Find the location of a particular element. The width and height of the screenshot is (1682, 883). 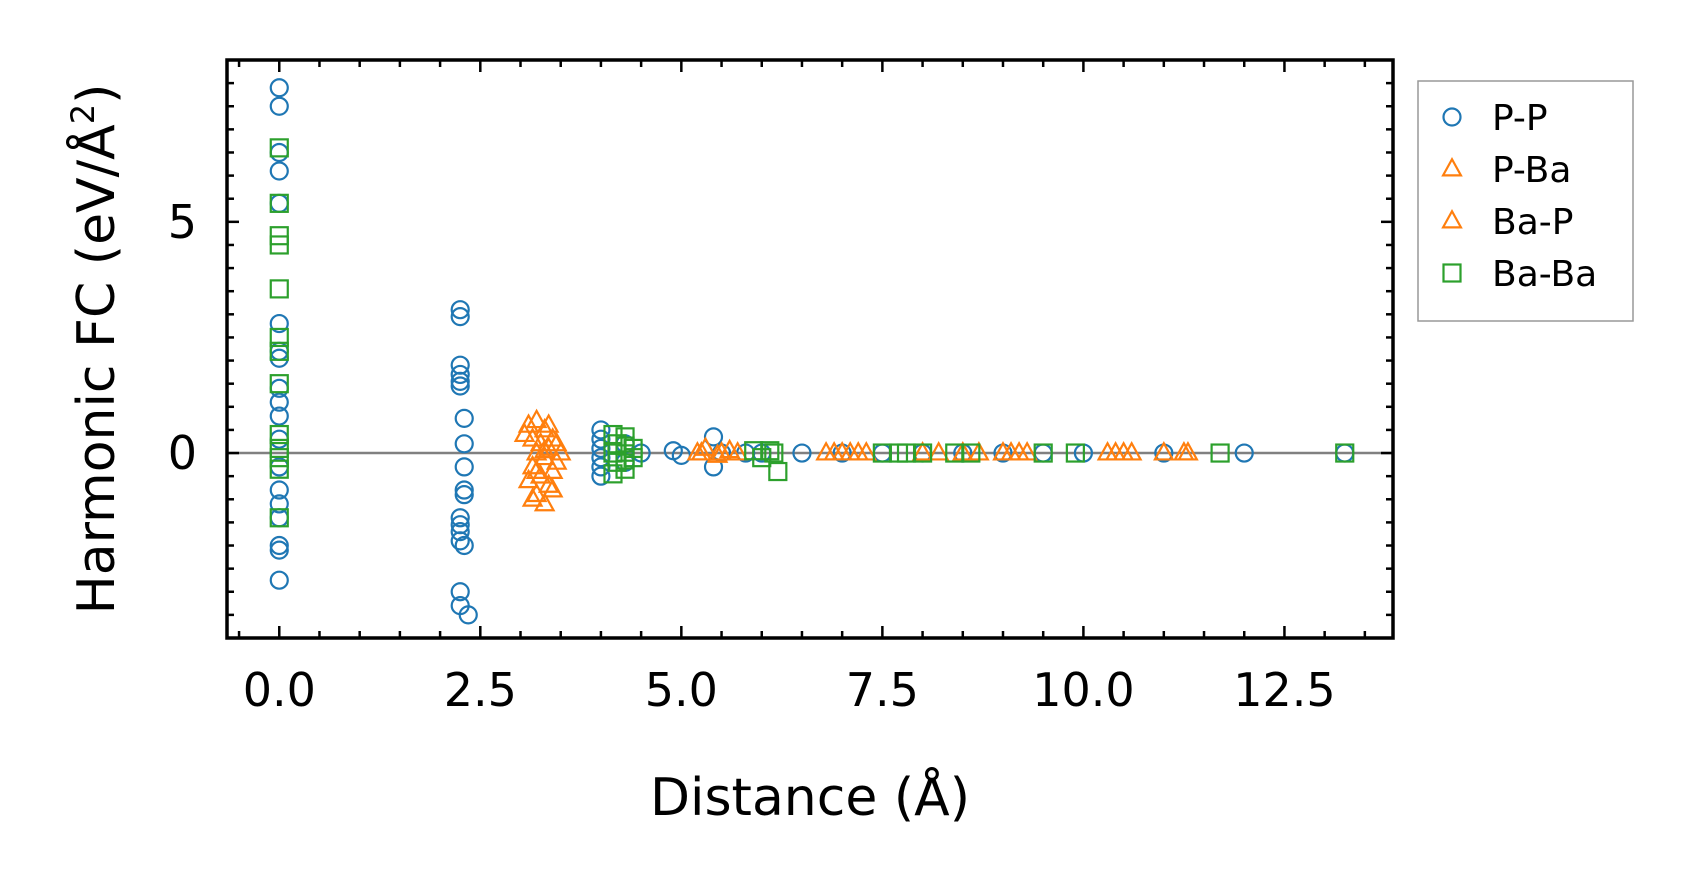

legend-marker-ba-p is located at coordinates (1452, 218).